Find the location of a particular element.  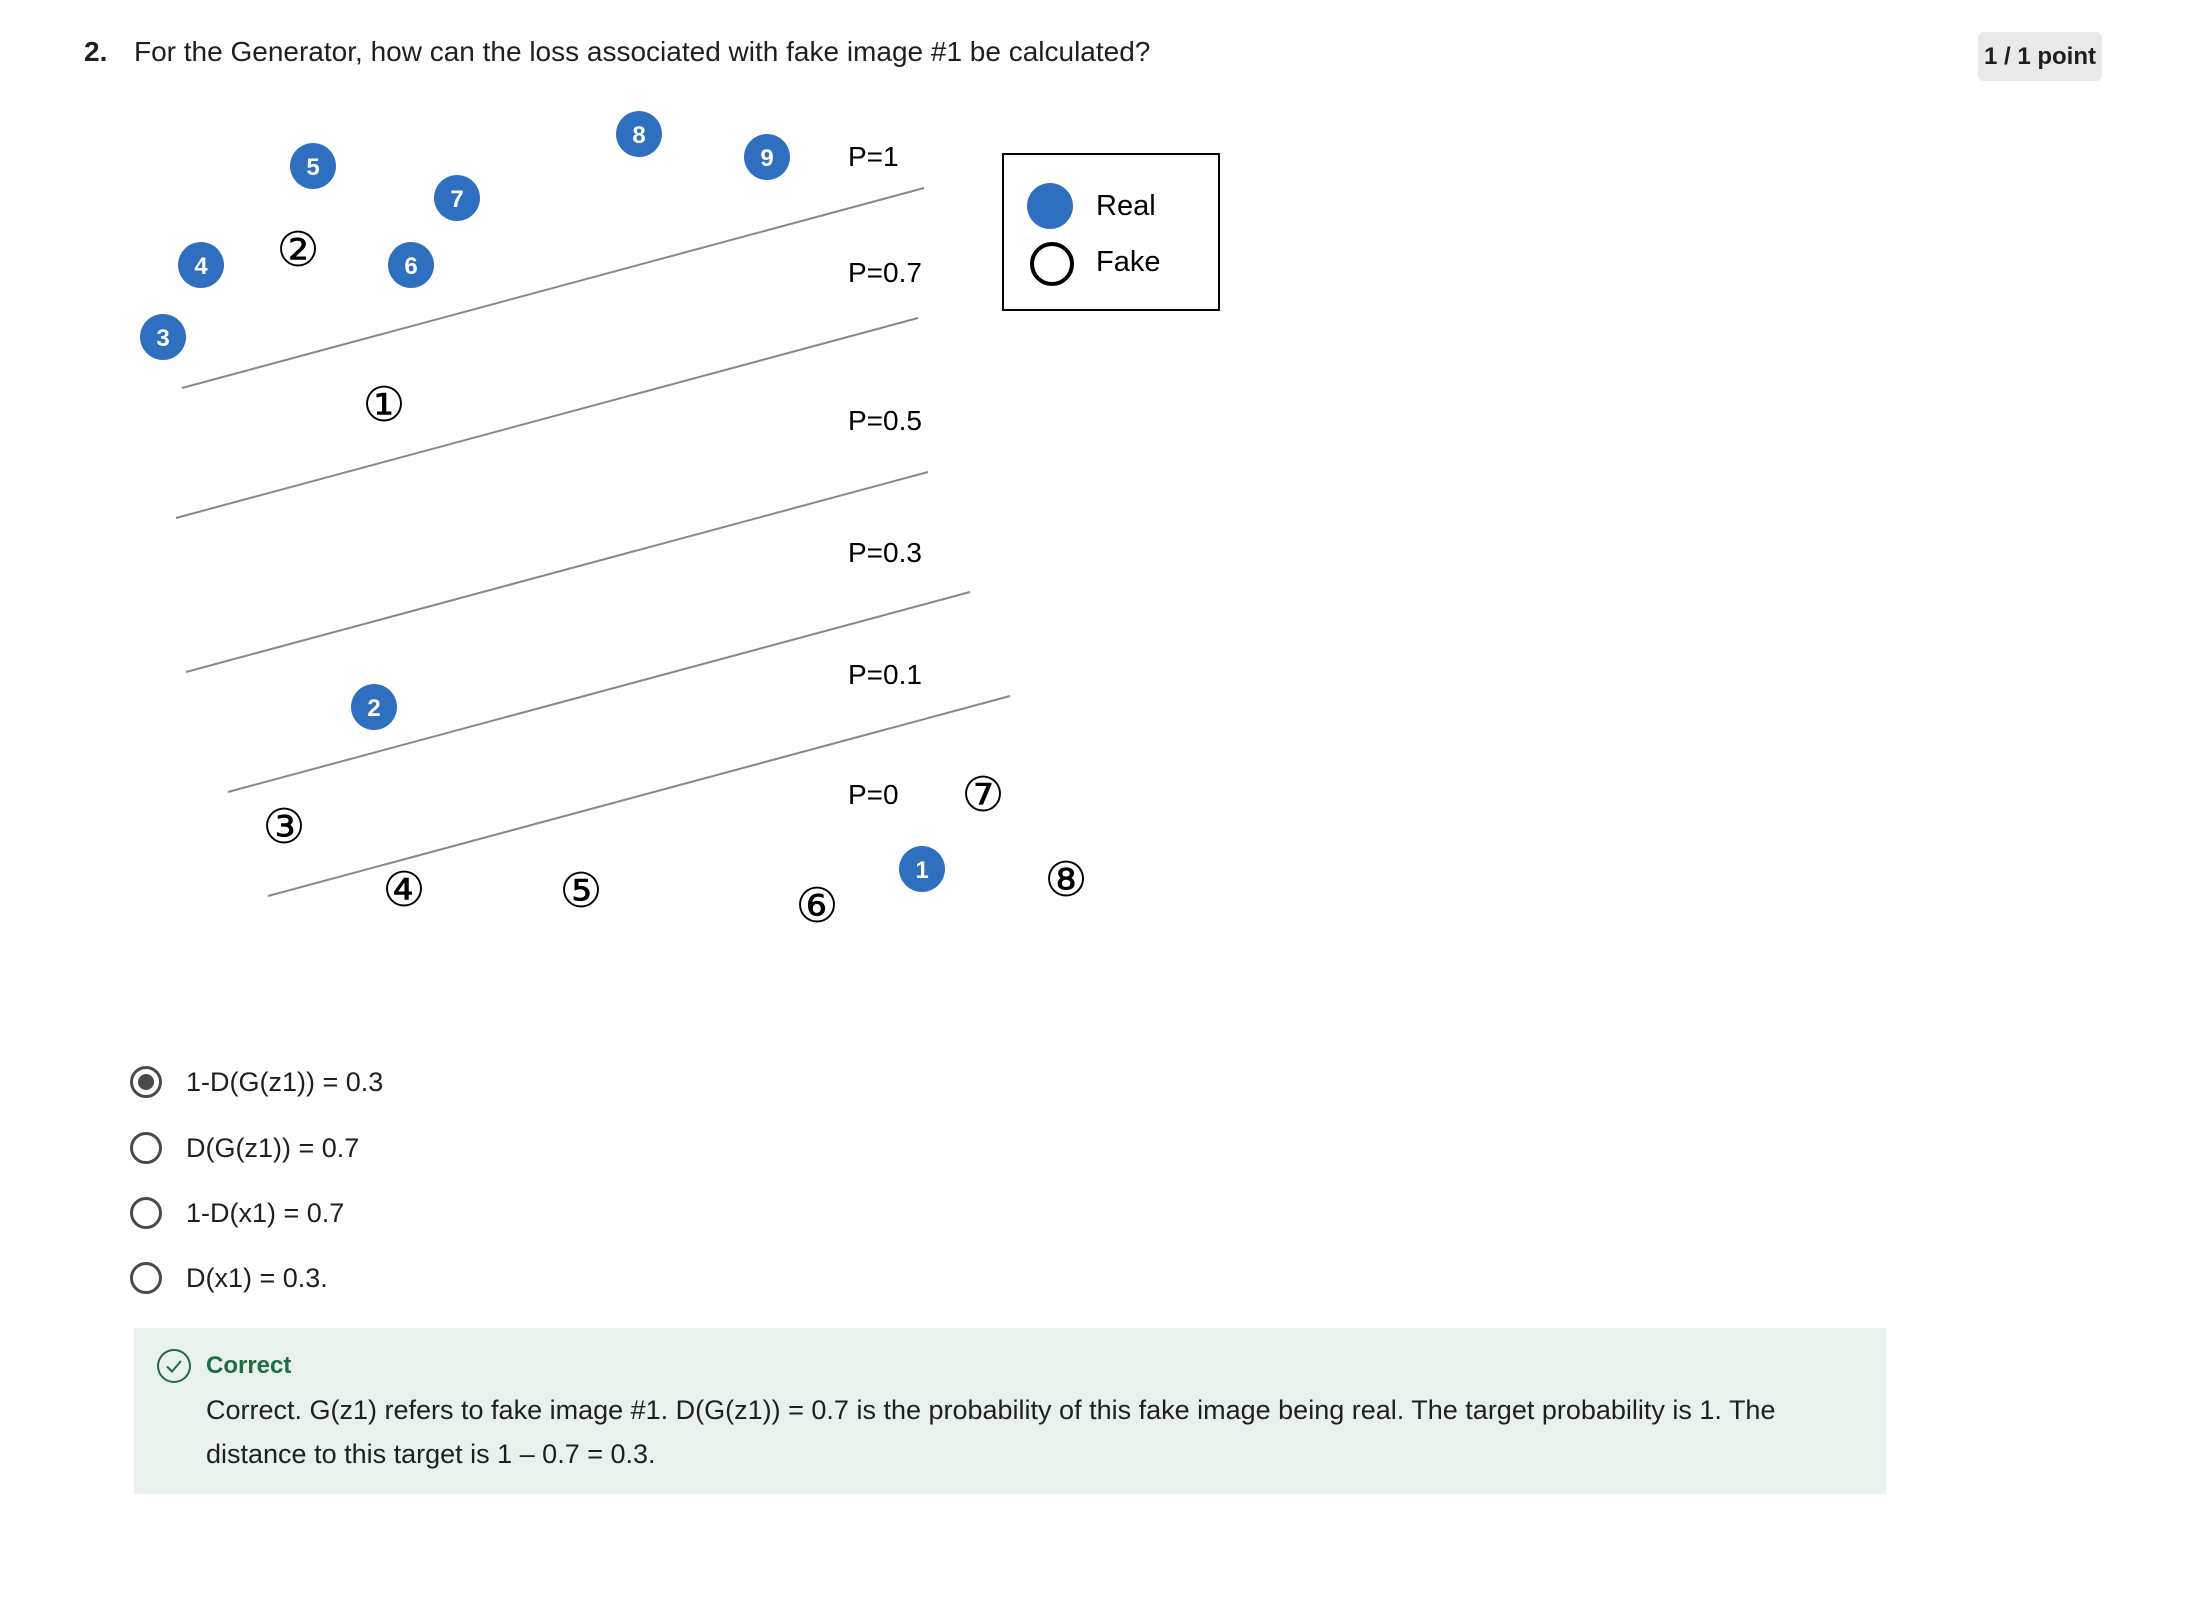

fake-point: ⑤ is located at coordinates (580, 891).